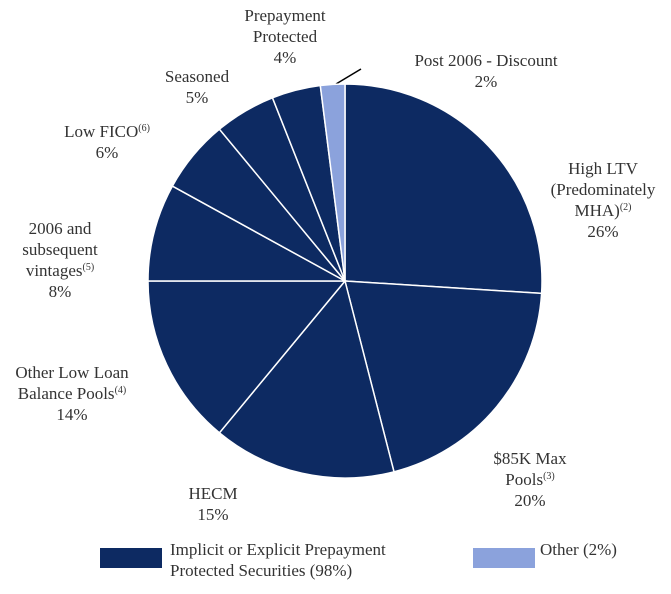  Describe the element at coordinates (285, 26) in the screenshot. I see `category-label: Prepayment Protected` at that location.